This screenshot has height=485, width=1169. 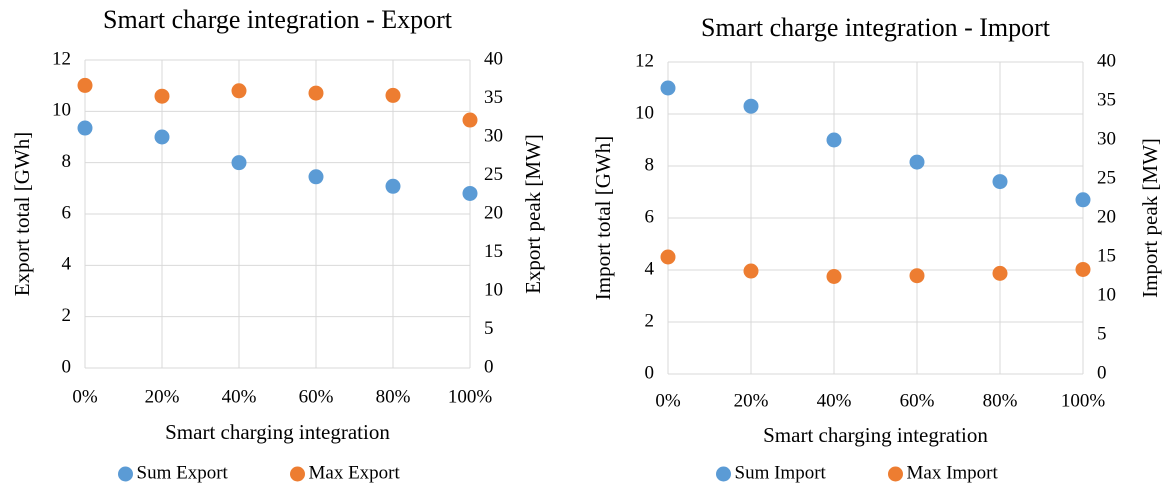 What do you see at coordinates (278, 19) in the screenshot?
I see `chart-title: Smart charge integration - Export` at bounding box center [278, 19].